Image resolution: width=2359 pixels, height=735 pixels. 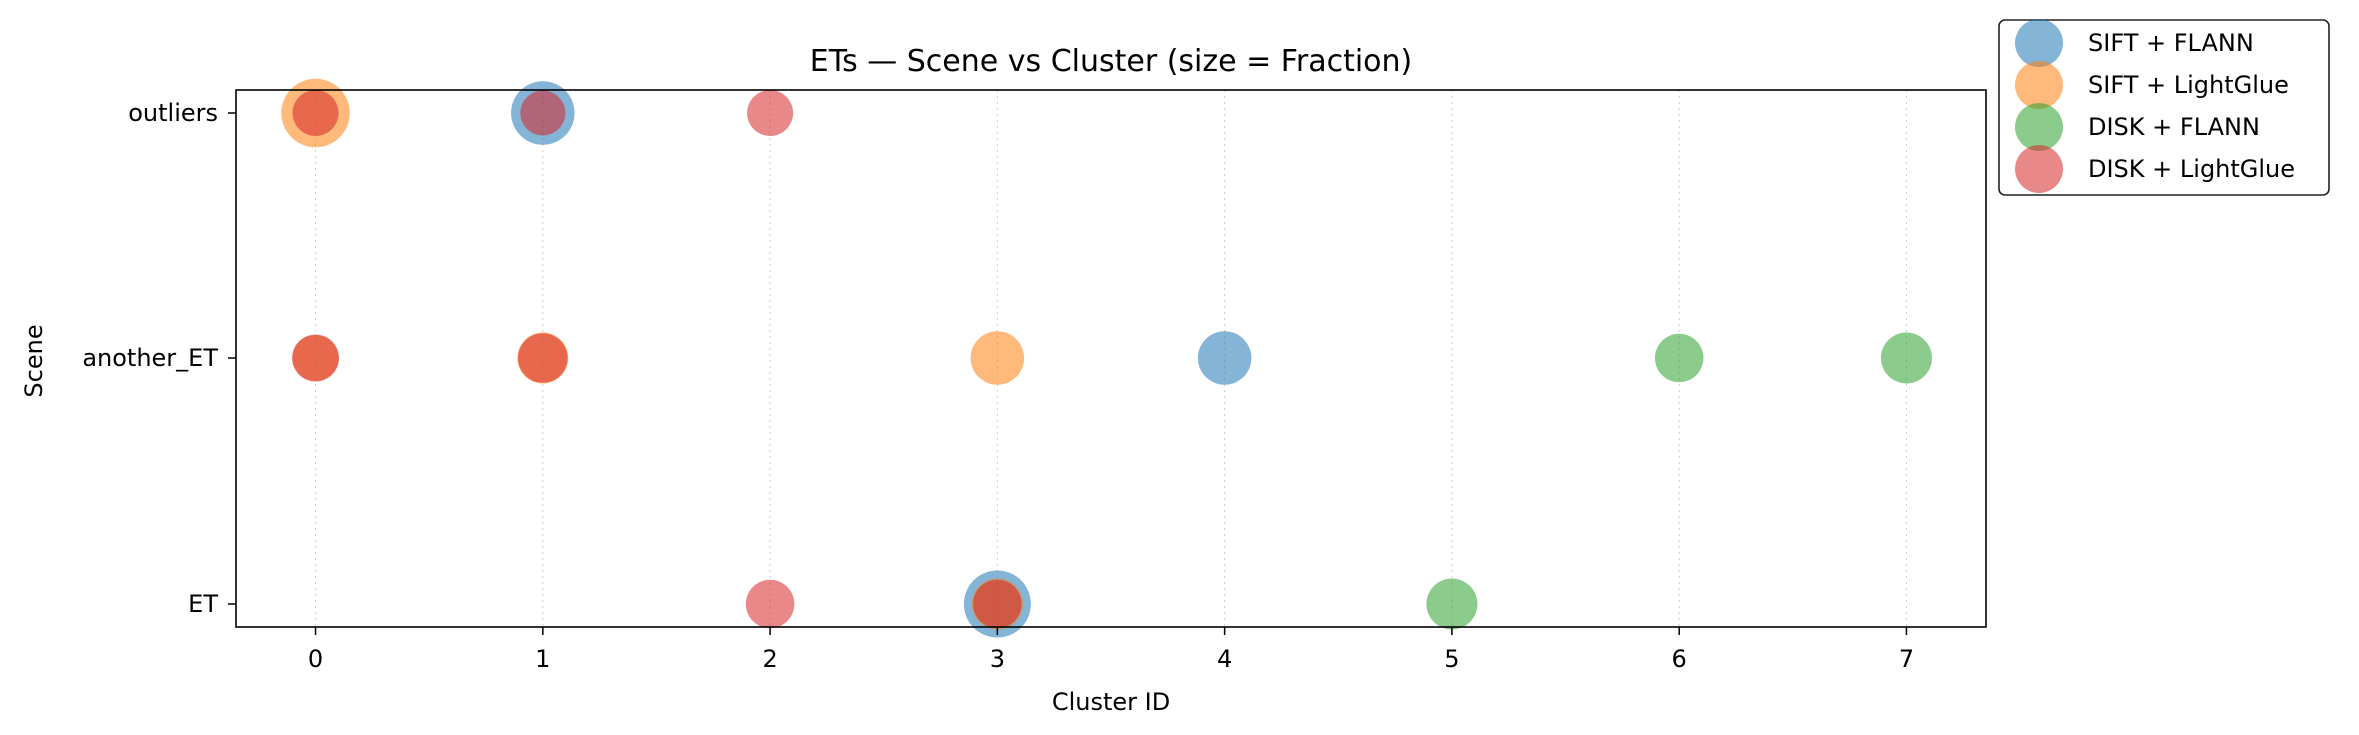 What do you see at coordinates (2039, 43) in the screenshot?
I see `legend-marker-sift-flann` at bounding box center [2039, 43].